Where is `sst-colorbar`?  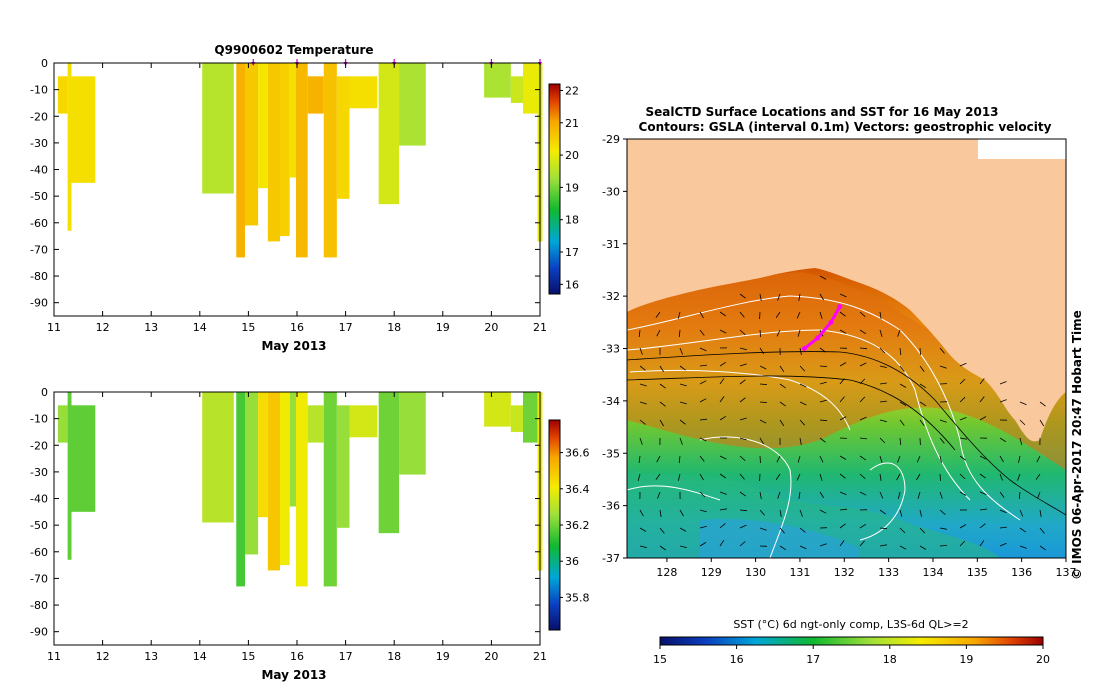
sst-colorbar is located at coordinates (851, 641).